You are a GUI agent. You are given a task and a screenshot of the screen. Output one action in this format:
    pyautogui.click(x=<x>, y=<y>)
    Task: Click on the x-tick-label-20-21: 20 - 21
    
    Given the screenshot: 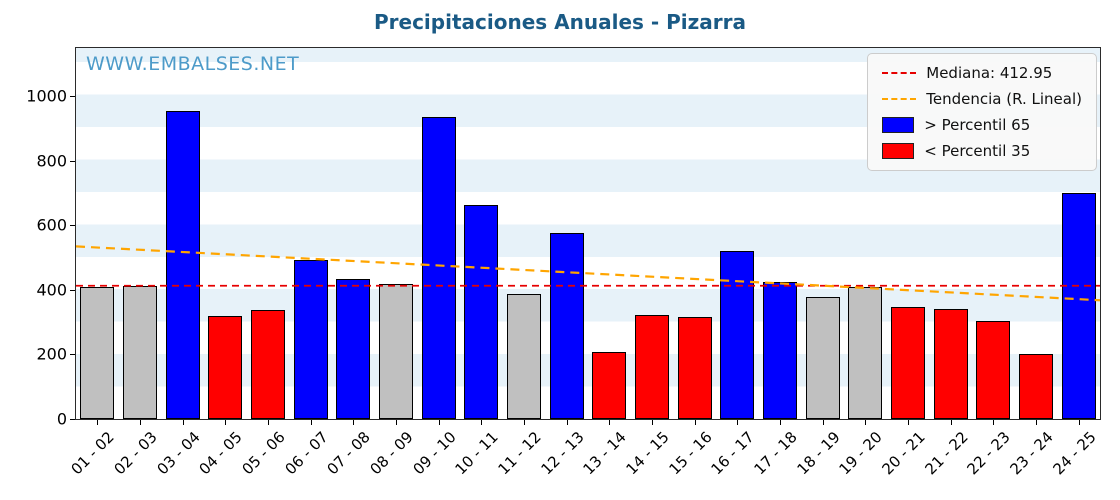 What is the action you would take?
    pyautogui.click(x=903, y=453)
    